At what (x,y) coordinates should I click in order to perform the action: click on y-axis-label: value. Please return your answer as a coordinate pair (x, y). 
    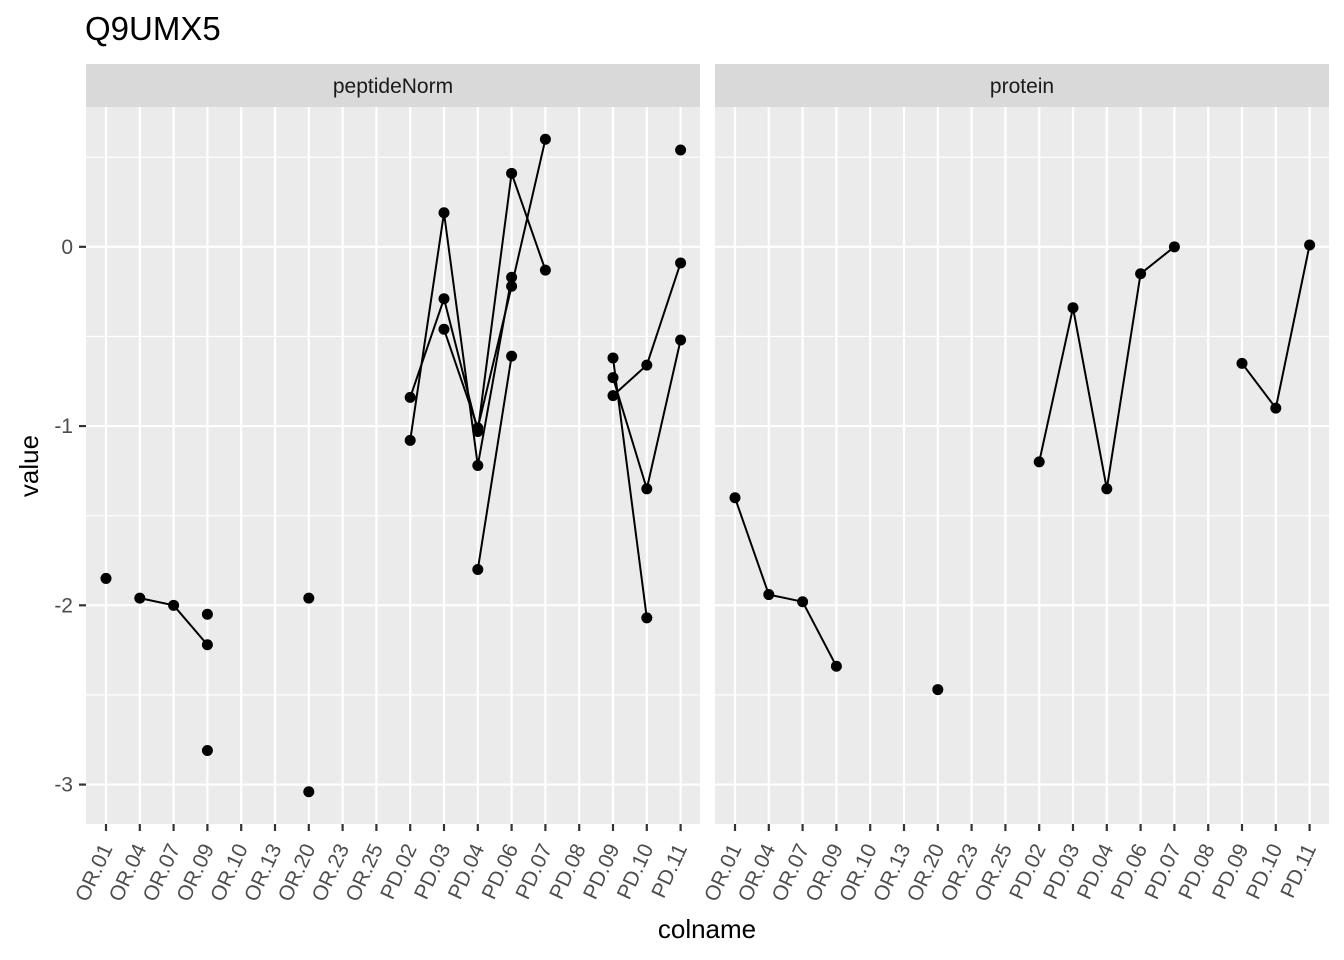
    Looking at the image, I should click on (29, 466).